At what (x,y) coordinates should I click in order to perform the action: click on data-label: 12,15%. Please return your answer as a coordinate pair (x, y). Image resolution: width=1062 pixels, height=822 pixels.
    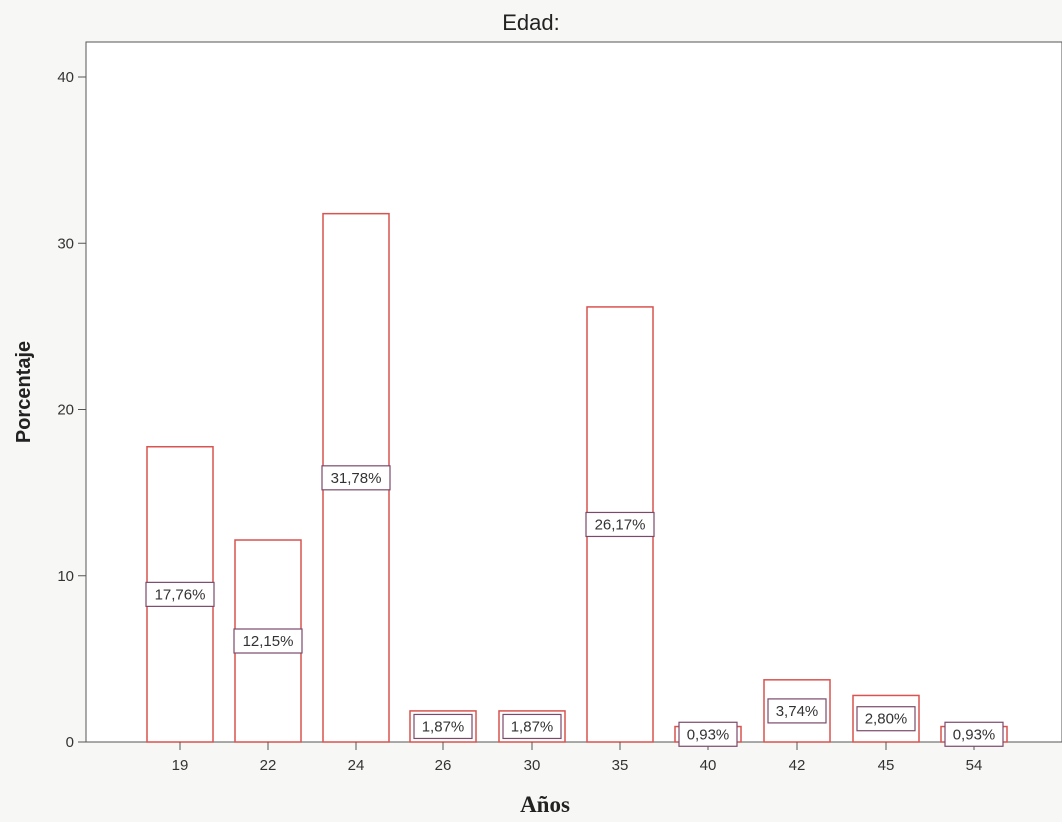
    Looking at the image, I should click on (268, 641).